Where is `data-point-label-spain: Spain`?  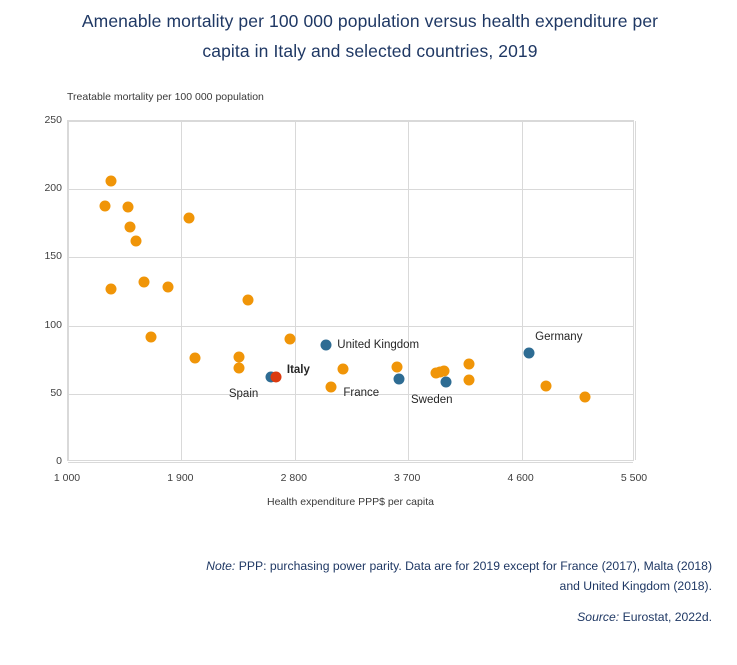 data-point-label-spain: Spain is located at coordinates (243, 394).